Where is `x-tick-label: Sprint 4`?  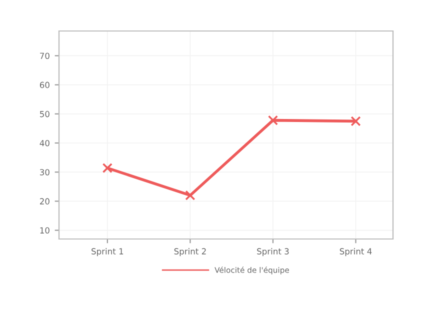 x-tick-label: Sprint 4 is located at coordinates (356, 252).